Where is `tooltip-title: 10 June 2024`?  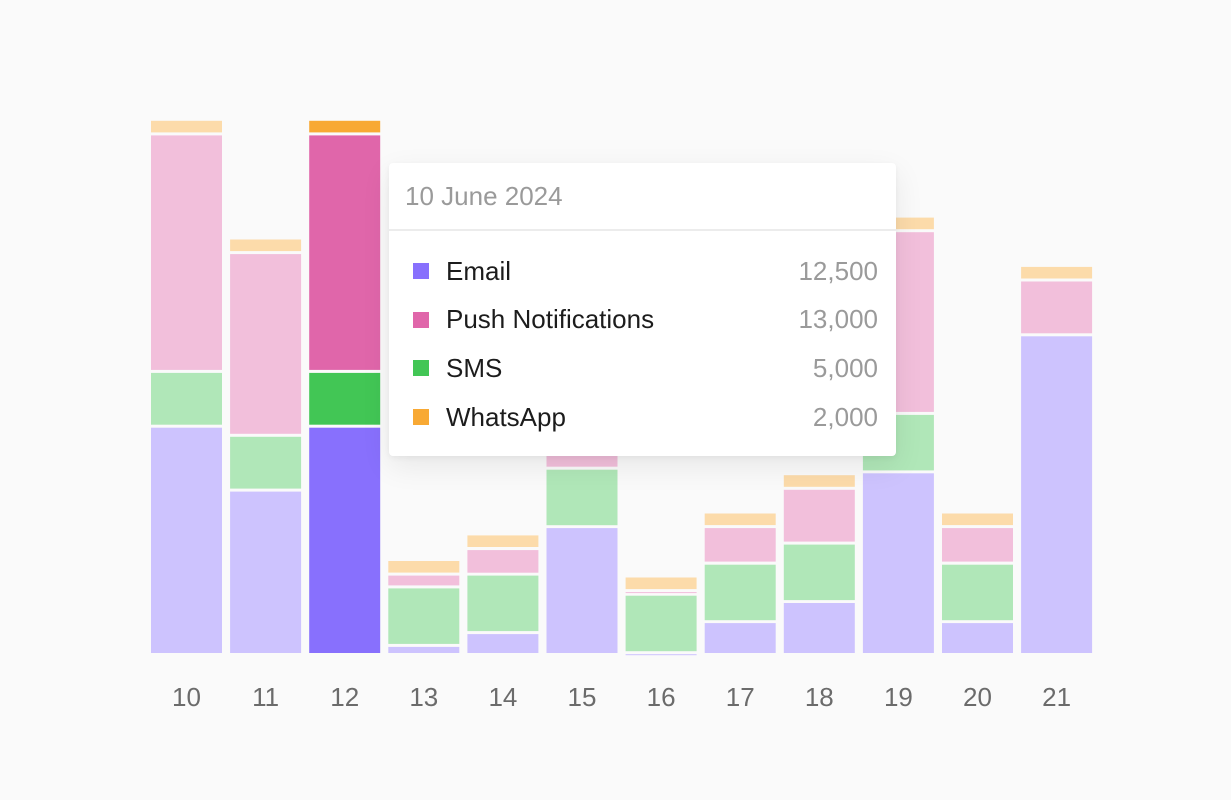 tooltip-title: 10 June 2024 is located at coordinates (642, 197).